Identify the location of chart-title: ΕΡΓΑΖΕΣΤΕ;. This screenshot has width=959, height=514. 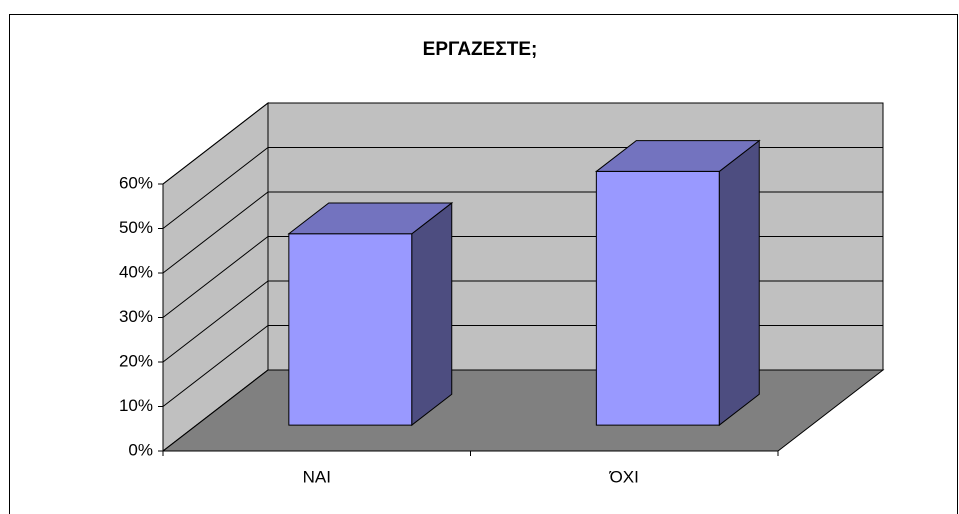
(480, 49).